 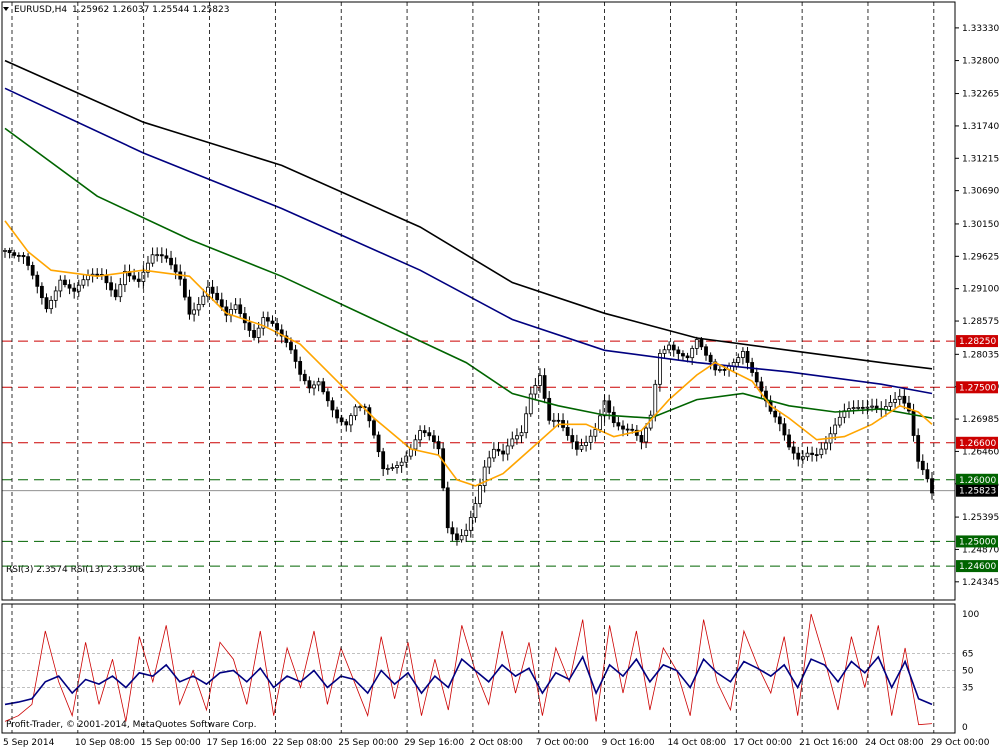 What do you see at coordinates (562, 743) in the screenshot?
I see `x-tick-label: 7 Oct 00:00` at bounding box center [562, 743].